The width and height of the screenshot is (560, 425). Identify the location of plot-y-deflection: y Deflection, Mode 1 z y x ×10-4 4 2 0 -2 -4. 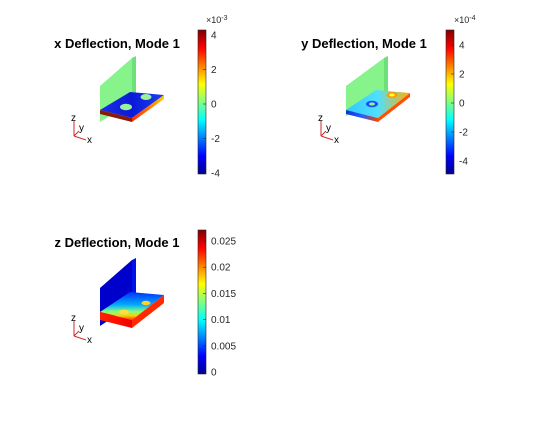
(388, 95).